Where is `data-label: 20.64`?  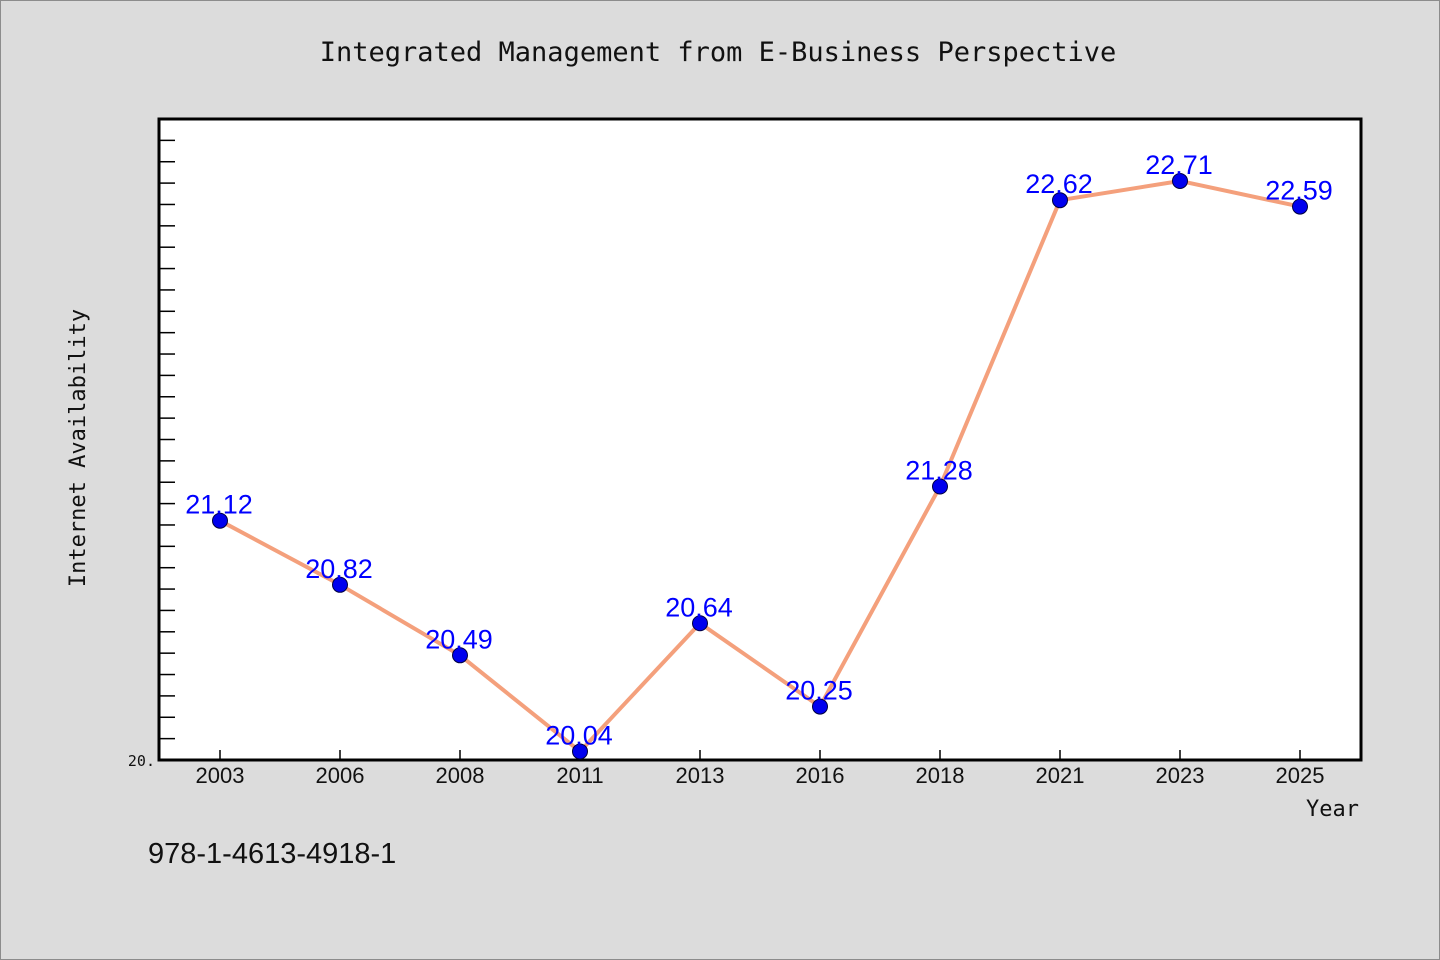
data-label: 20.64 is located at coordinates (699, 607).